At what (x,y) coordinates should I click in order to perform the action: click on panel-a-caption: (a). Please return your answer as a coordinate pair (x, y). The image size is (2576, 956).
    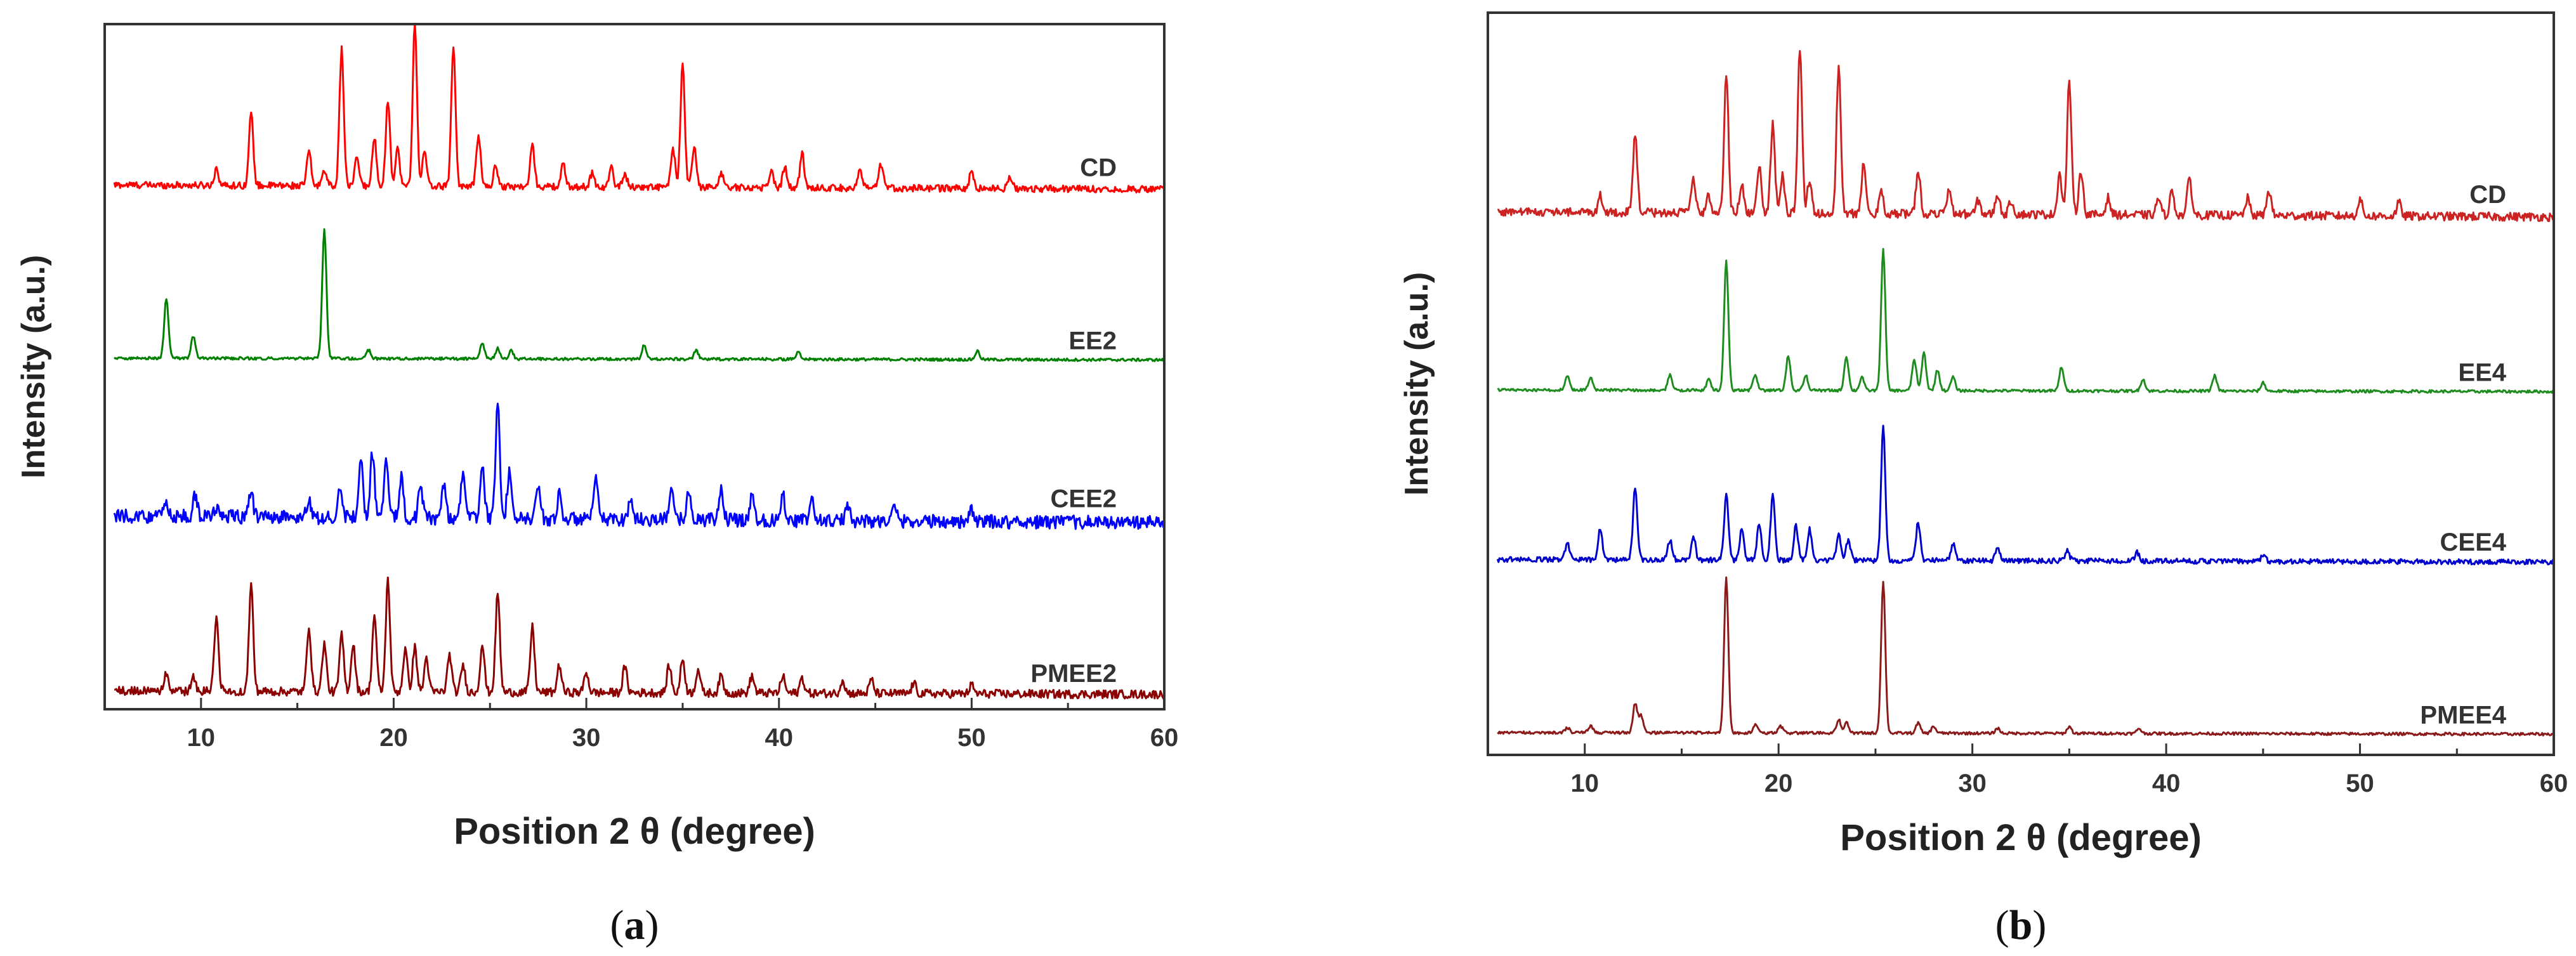
    Looking at the image, I should click on (634, 925).